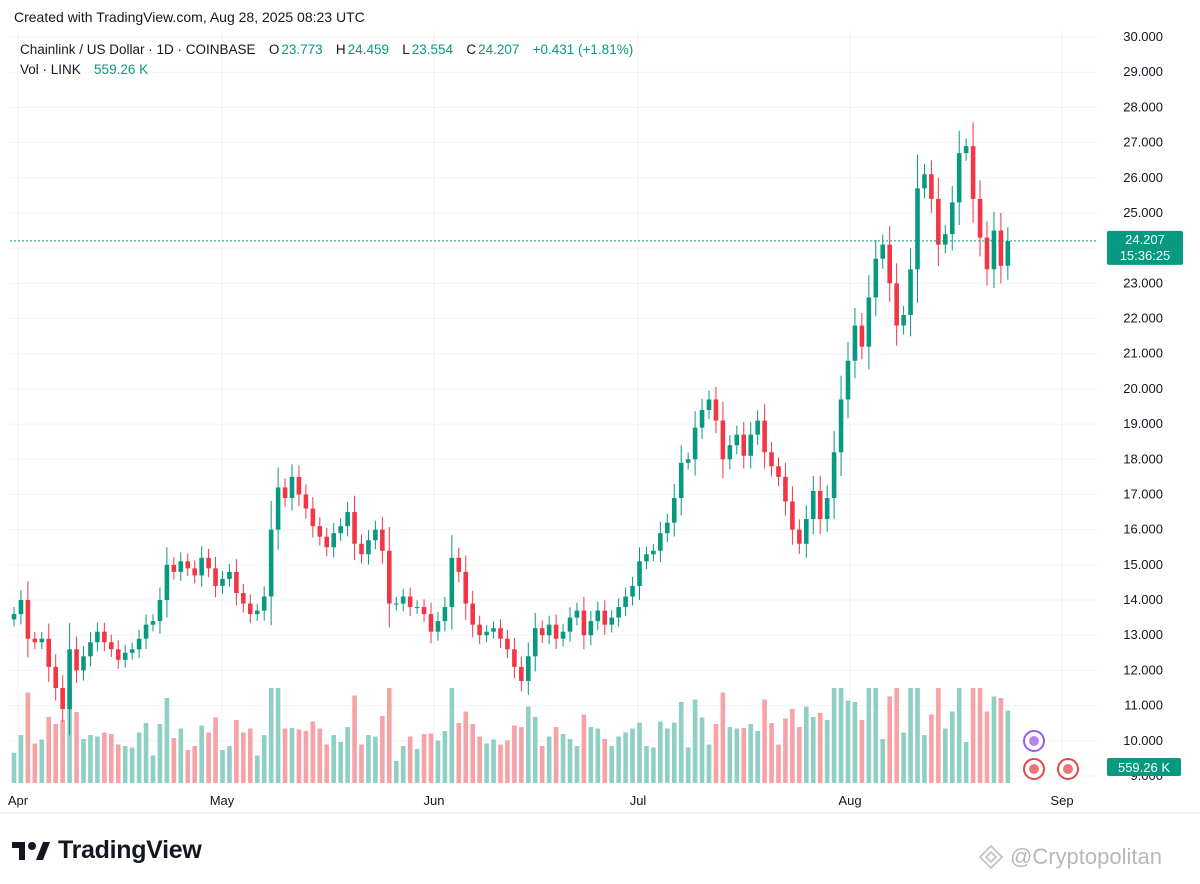 Image resolution: width=1200 pixels, height=884 pixels. Describe the element at coordinates (340, 49) in the screenshot. I see `high-label: H` at that location.